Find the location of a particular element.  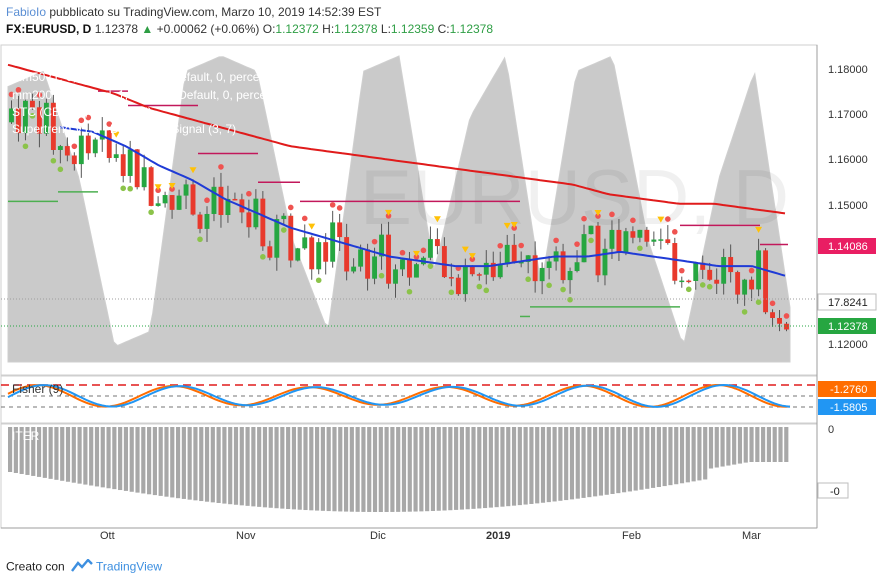

time-axis: Ott Nov Dic 2019 Feb Mar is located at coordinates (430, 536).